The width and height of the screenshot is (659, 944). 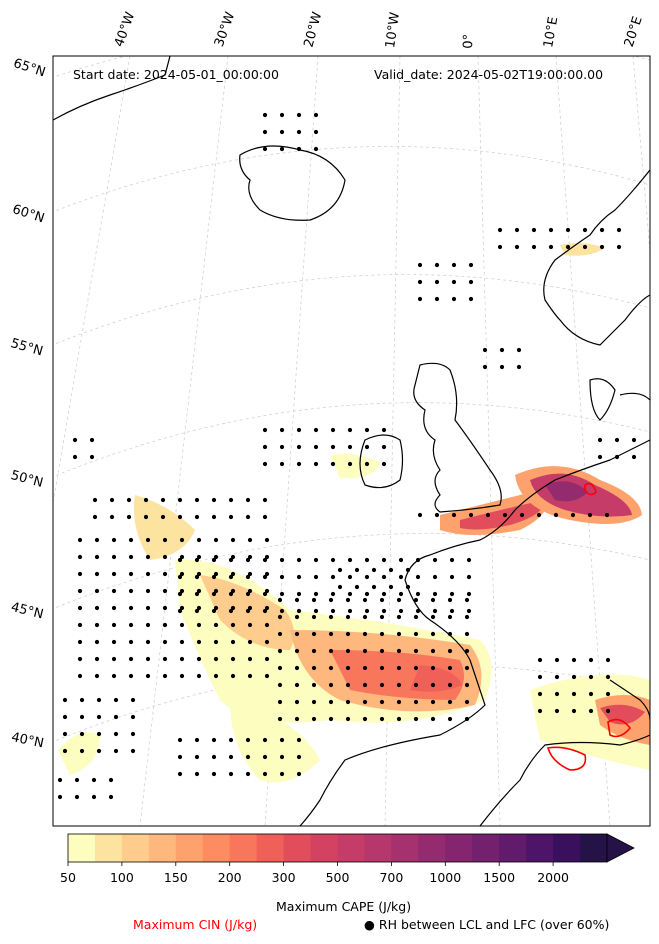 I want to click on colorbar-tick-label: 150, so click(x=175, y=877).